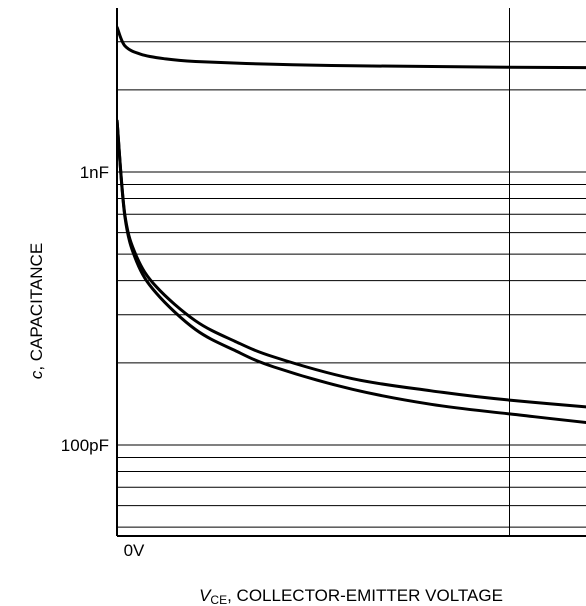  Describe the element at coordinates (36, 307) in the screenshot. I see `y-axis-text: , CAPACITANCE` at that location.